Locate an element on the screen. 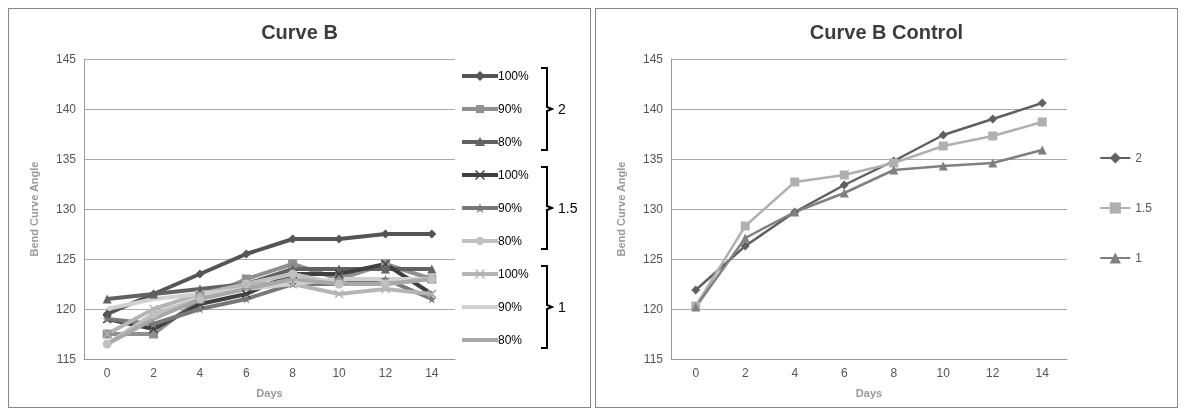 The height and width of the screenshot is (408, 1187). chart-title: Curve B Control is located at coordinates (886, 32).